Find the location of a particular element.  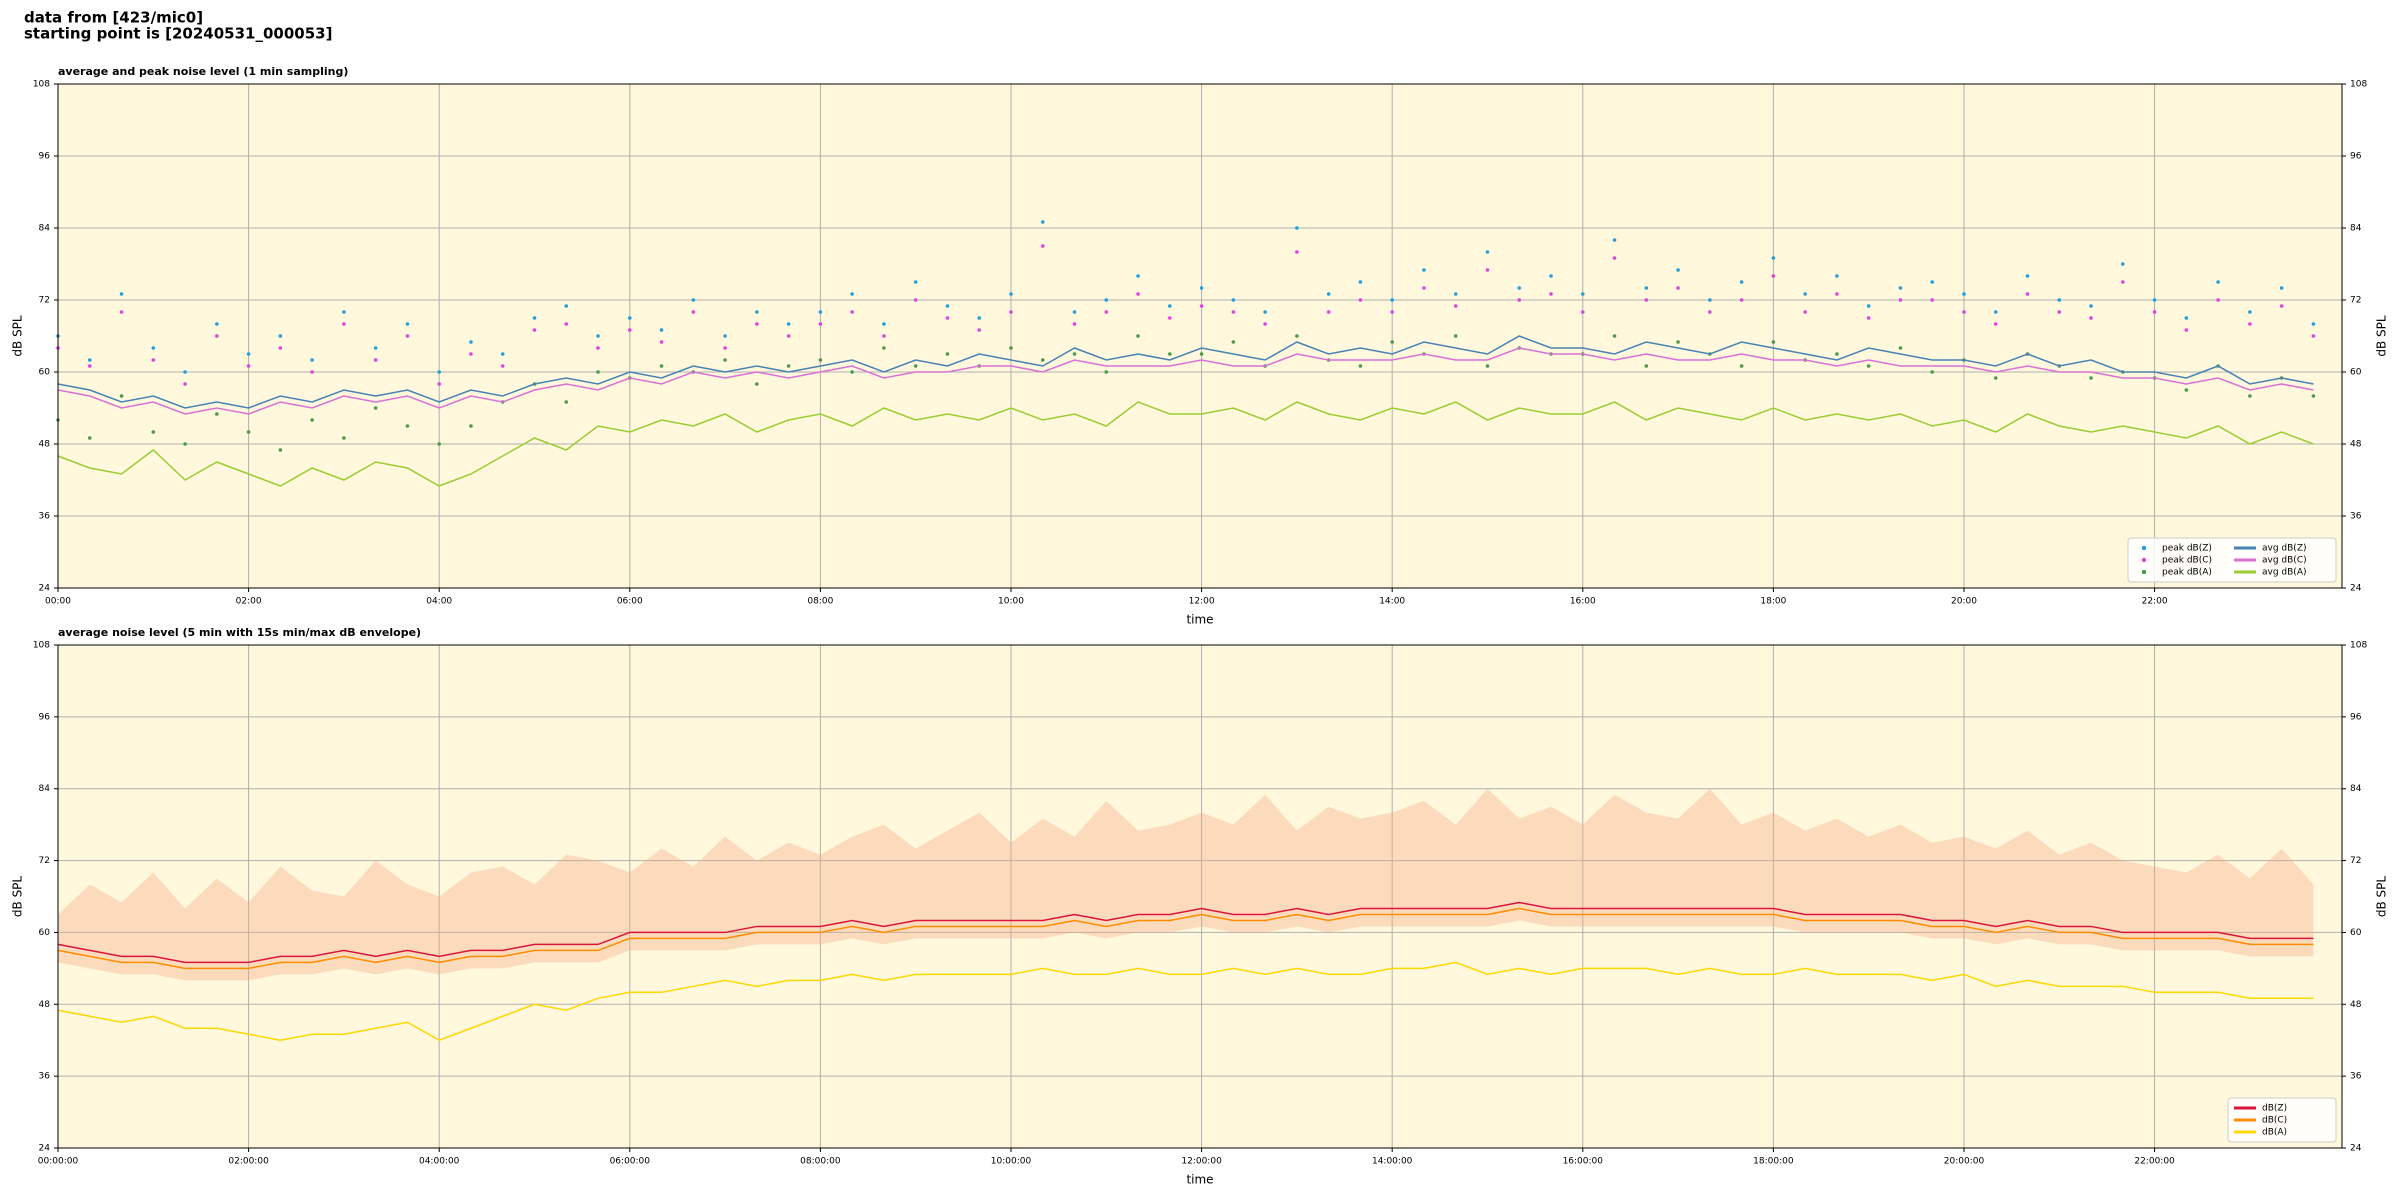

legend-marker is located at coordinates (2144, 560).